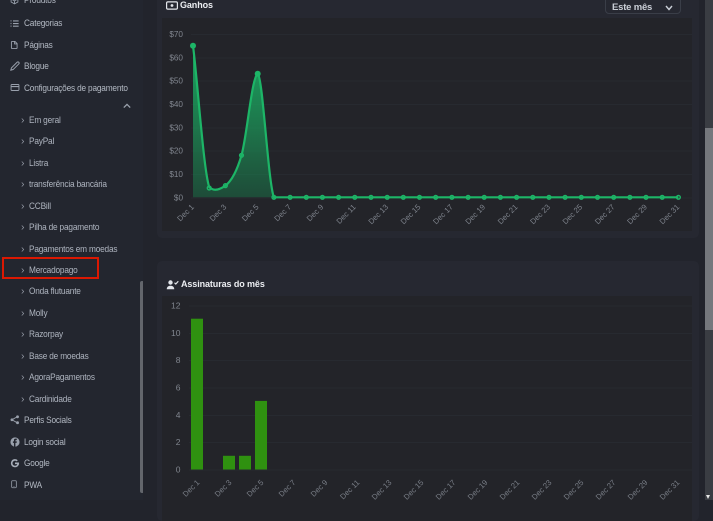 The height and width of the screenshot is (521, 713). Describe the element at coordinates (178, 360) in the screenshot. I see `svg-text: 8` at that location.